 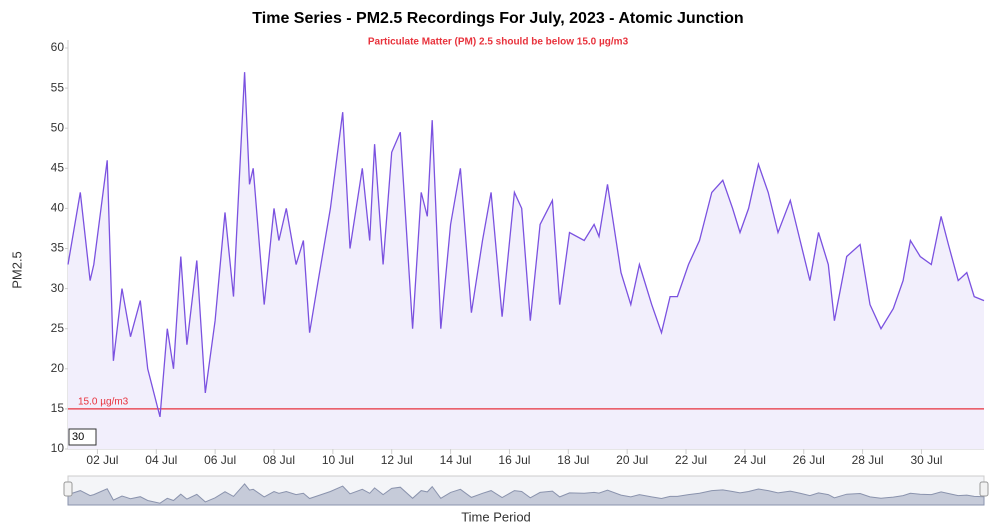 I want to click on x-tick-label: 18 Jul, so click(x=573, y=460).